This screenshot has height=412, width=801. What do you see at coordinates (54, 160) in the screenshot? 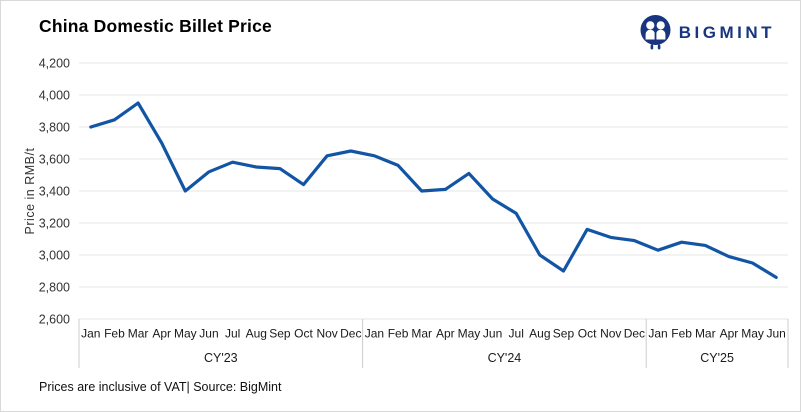
I see `y-tick-label: 3,600` at bounding box center [54, 160].